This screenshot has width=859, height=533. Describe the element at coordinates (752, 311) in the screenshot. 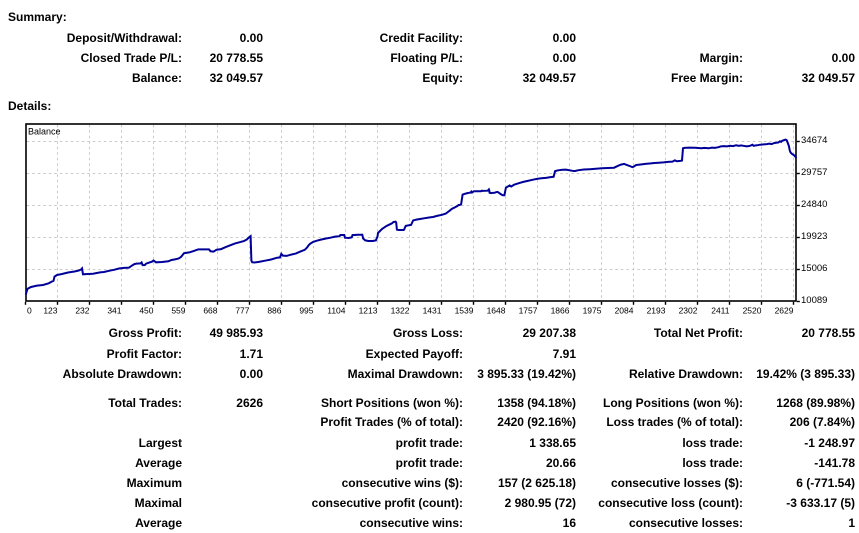

I see `svg-text: 2520` at that location.